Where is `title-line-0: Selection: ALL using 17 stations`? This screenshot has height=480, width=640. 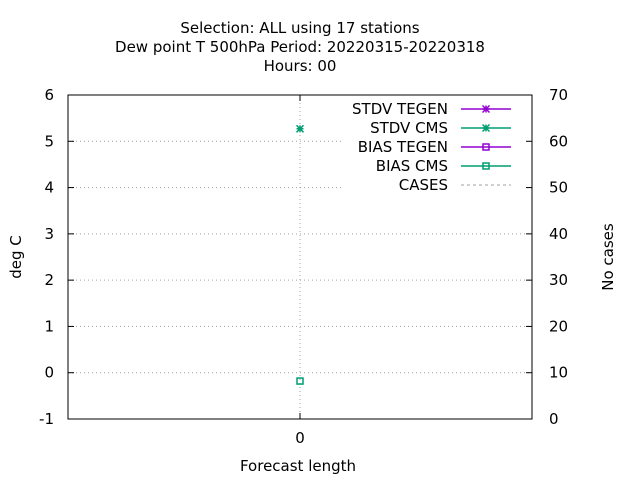
title-line-0: Selection: ALL using 17 stations is located at coordinates (299, 28).